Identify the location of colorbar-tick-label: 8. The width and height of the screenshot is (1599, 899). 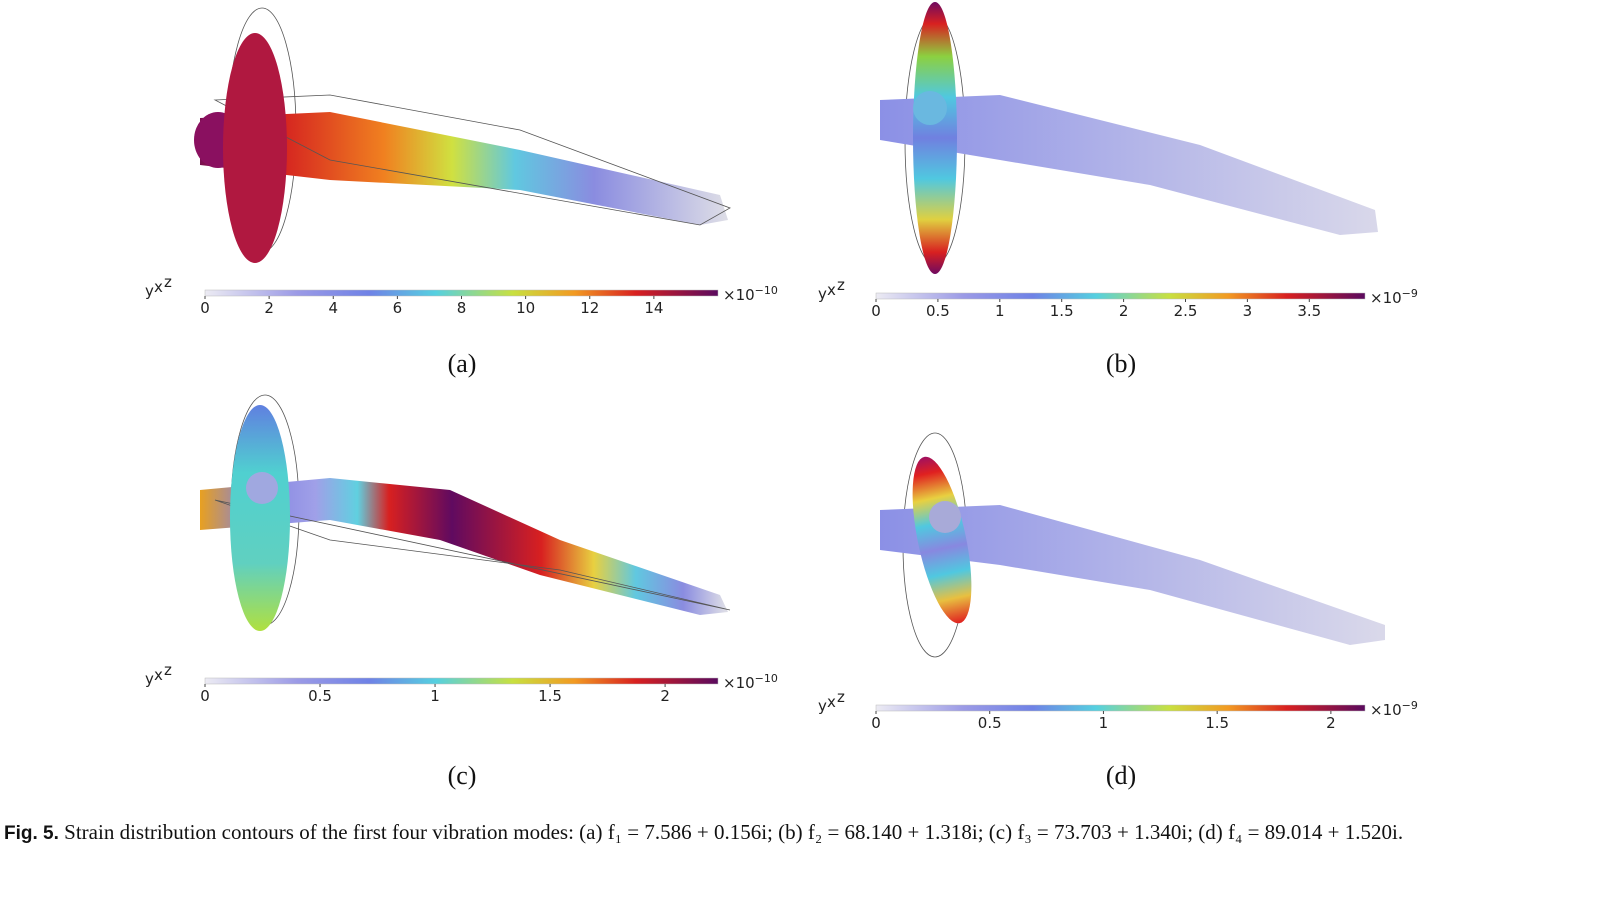
(462, 308).